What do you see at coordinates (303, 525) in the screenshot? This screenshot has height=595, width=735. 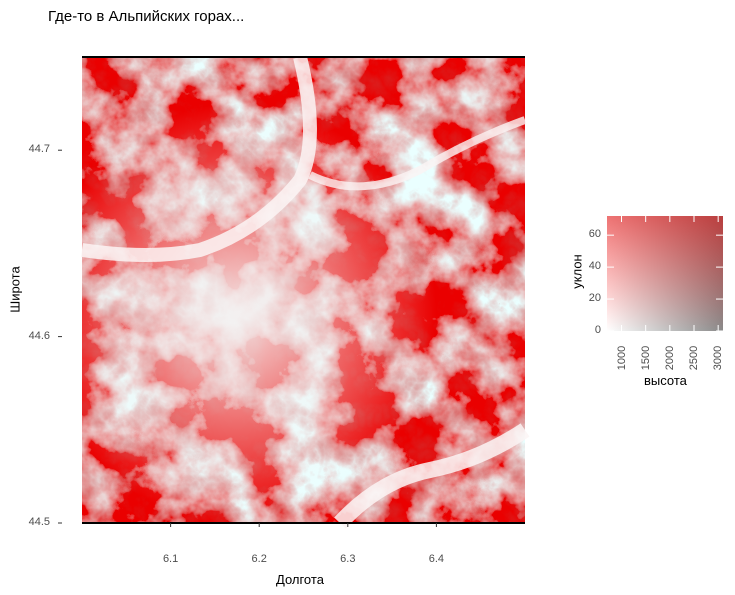 I see `x-axis-ticks` at bounding box center [303, 525].